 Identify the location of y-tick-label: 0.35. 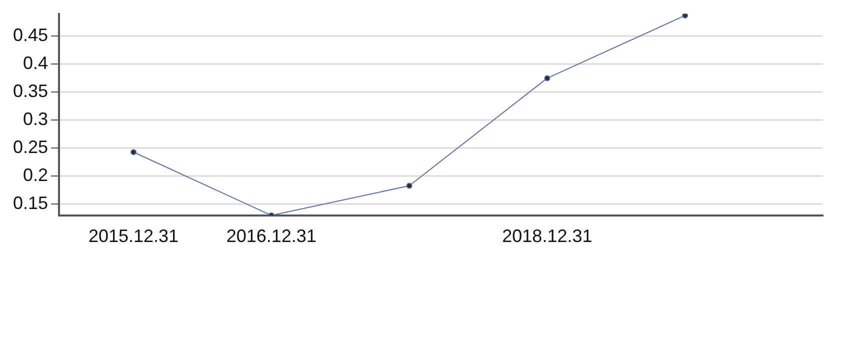
(30, 91).